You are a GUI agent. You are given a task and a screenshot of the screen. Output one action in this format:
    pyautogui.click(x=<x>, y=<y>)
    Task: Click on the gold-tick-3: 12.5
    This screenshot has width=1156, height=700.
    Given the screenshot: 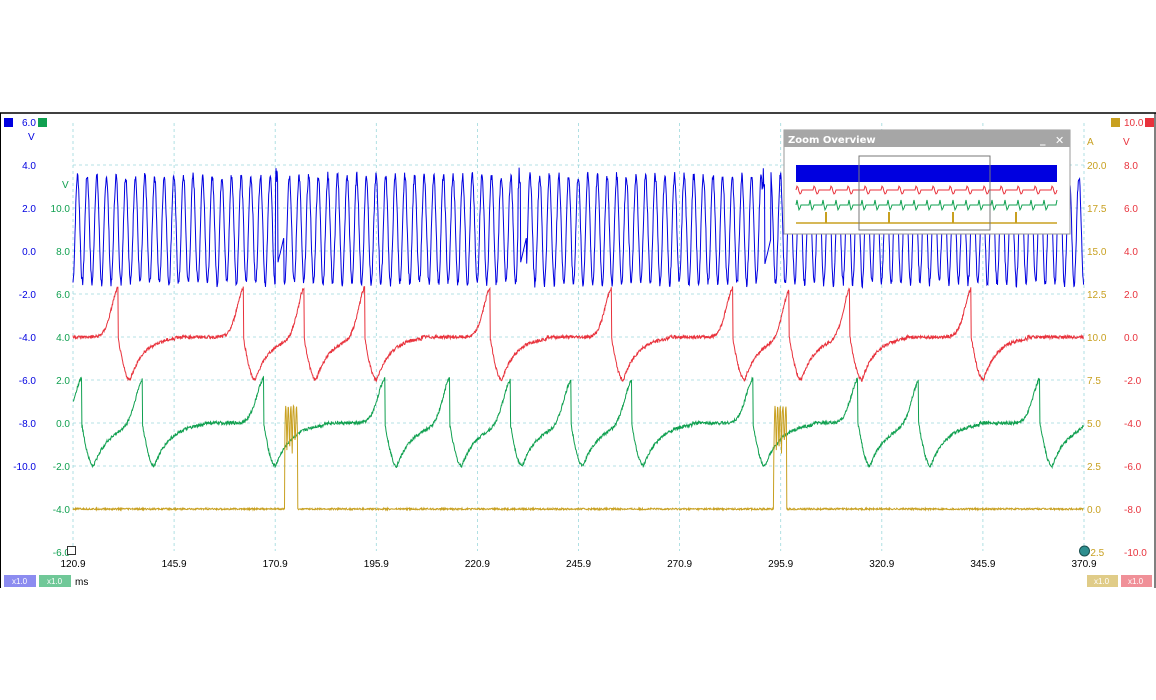 What is the action you would take?
    pyautogui.click(x=1097, y=295)
    